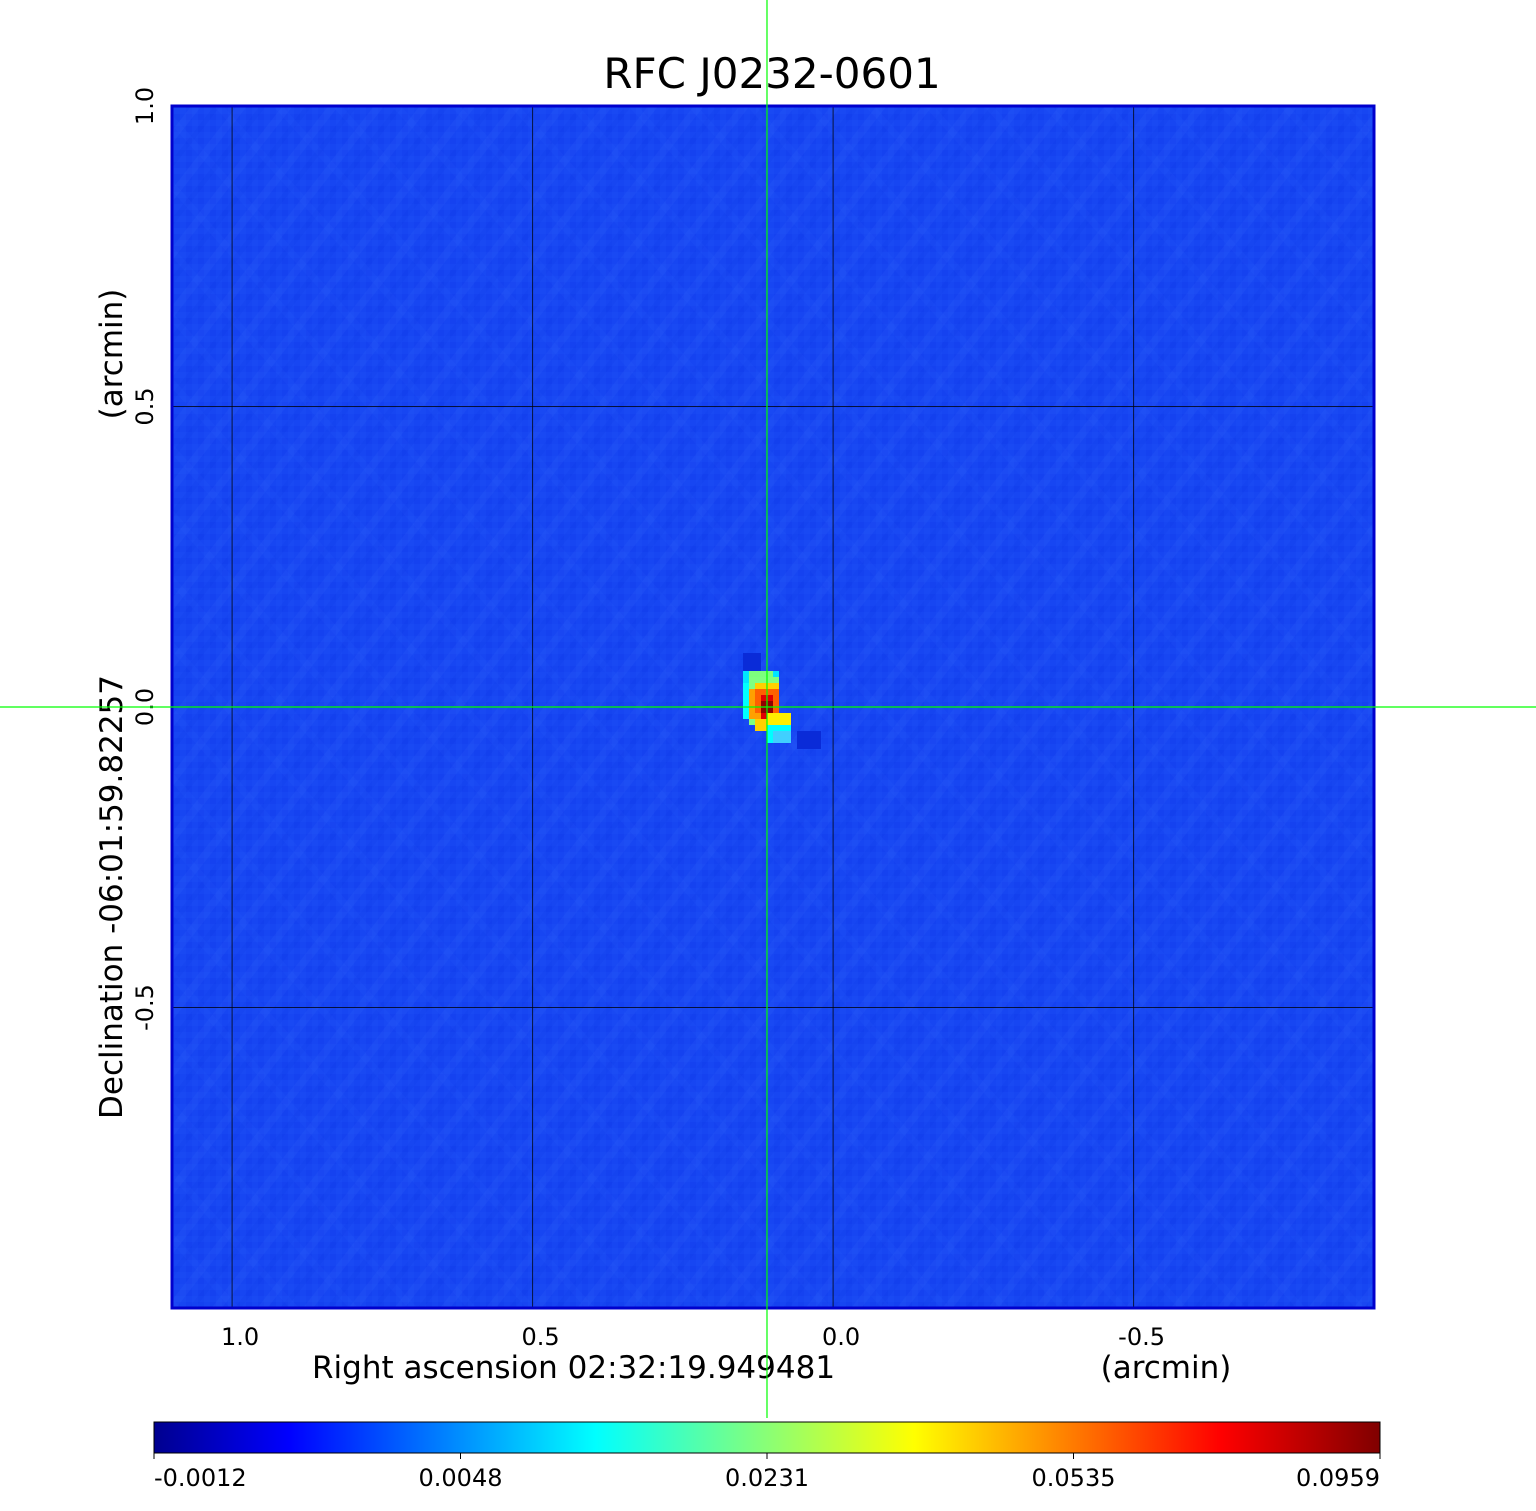 This screenshot has height=1511, width=1536. Describe the element at coordinates (1074, 1478) in the screenshot. I see `colorbar-tick-label: 0.0535` at that location.